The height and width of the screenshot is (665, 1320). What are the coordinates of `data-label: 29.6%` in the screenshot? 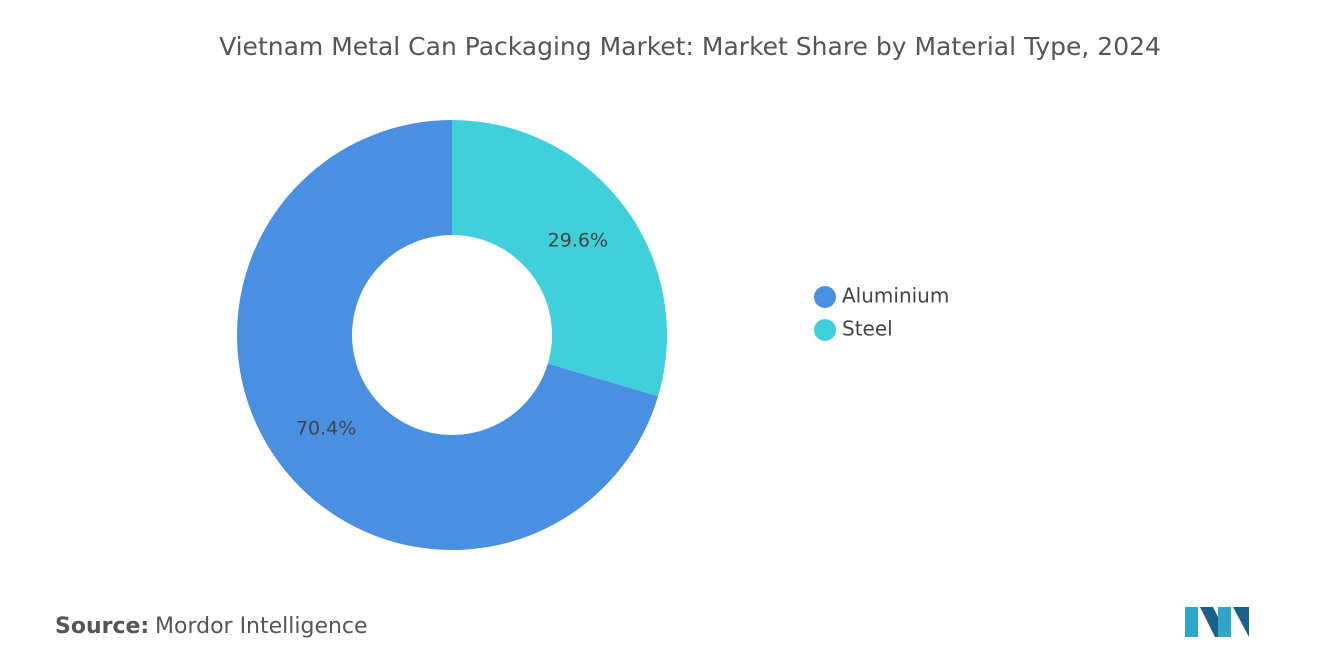 It's located at (578, 241).